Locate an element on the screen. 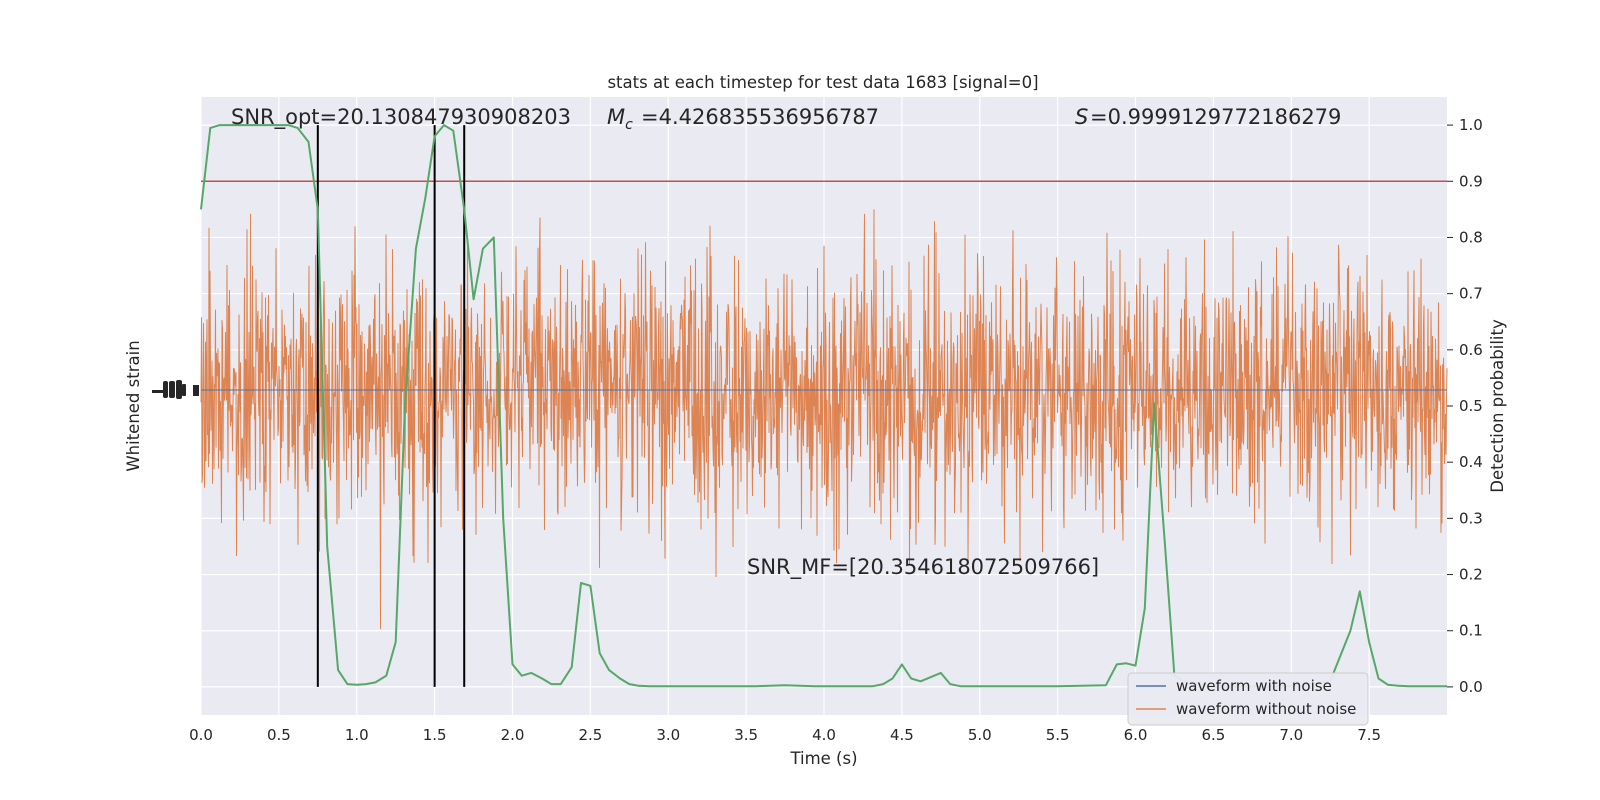 Image resolution: width=1600 pixels, height=800 pixels. legend-label-with-noise: waveform with noise is located at coordinates (1254, 686).